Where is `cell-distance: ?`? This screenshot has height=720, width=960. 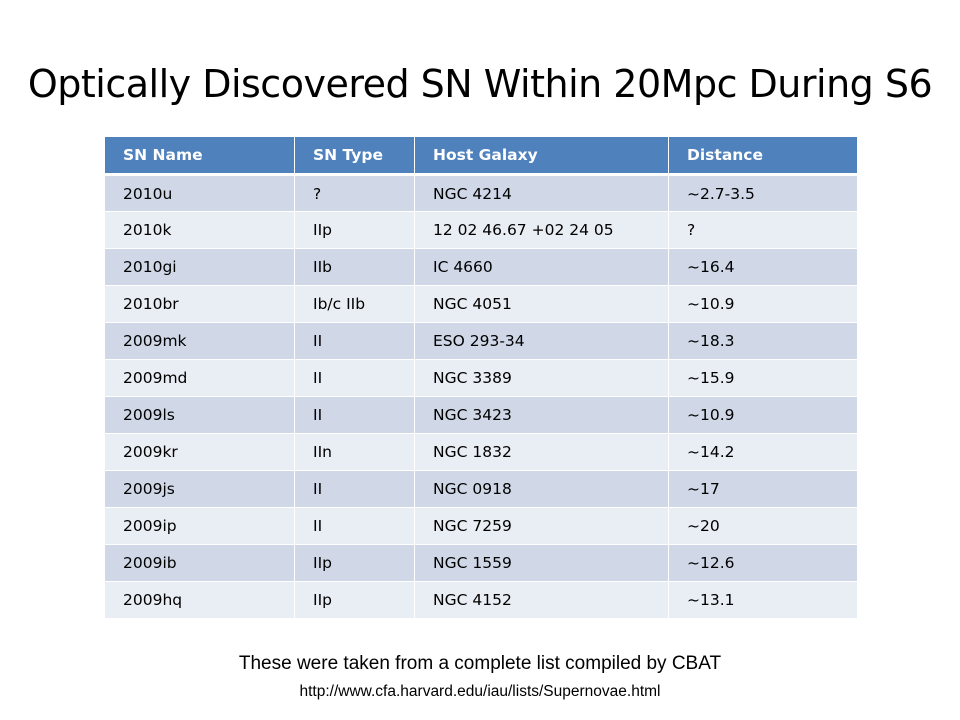
cell-distance: ? is located at coordinates (763, 230).